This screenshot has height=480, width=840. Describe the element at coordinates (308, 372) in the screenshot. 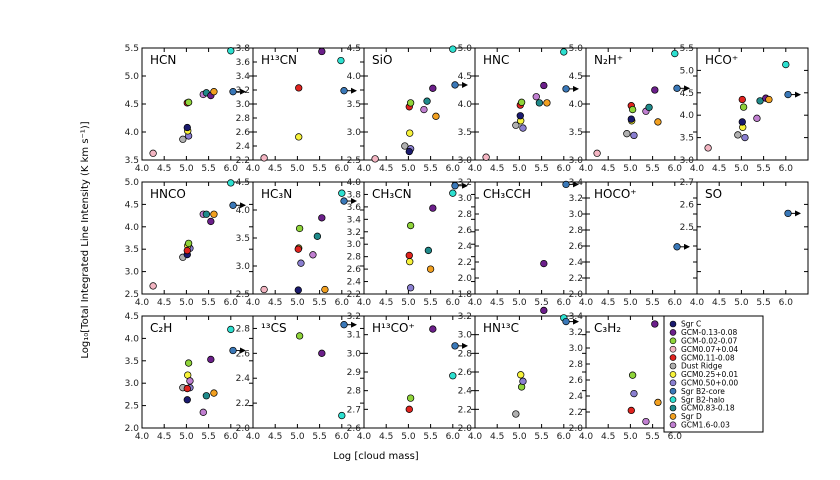

I see `panel-frame` at that location.